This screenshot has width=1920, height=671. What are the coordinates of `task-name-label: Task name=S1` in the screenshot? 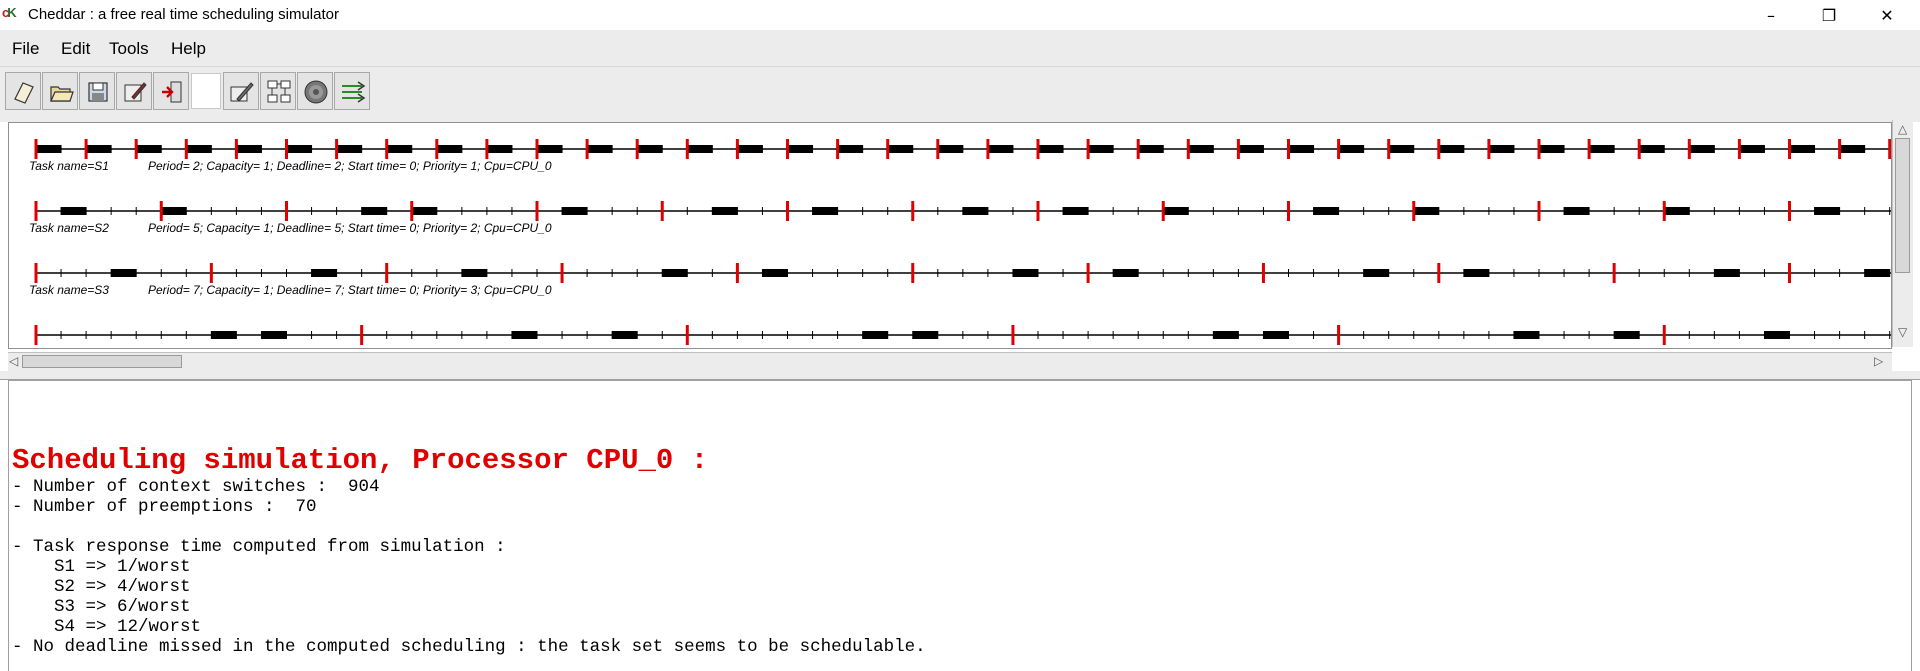 It's located at (69, 166).